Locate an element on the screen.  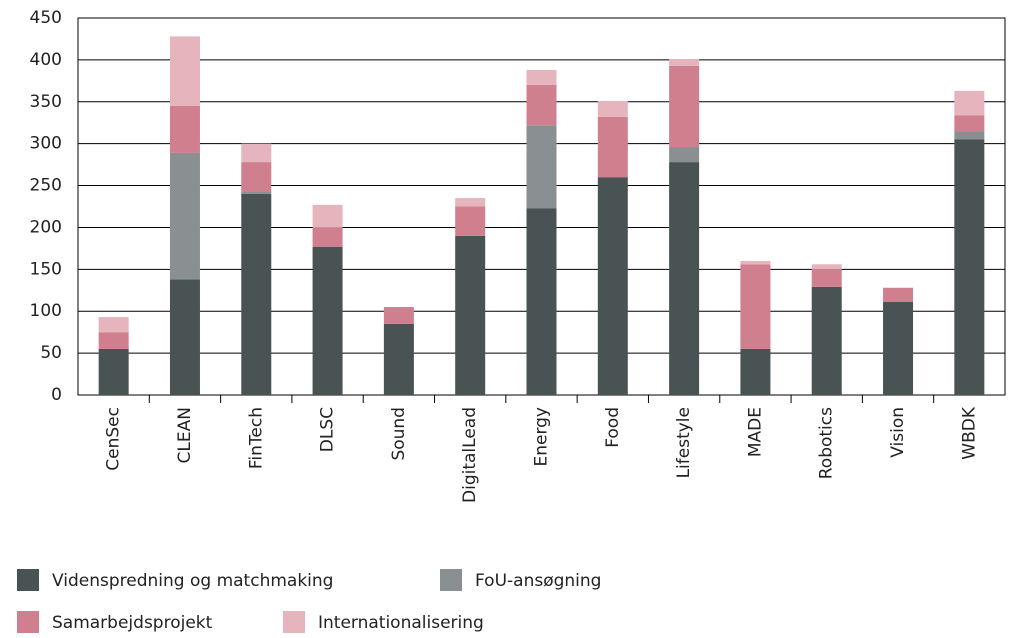
y-tick-label: 450 is located at coordinates (46, 18).